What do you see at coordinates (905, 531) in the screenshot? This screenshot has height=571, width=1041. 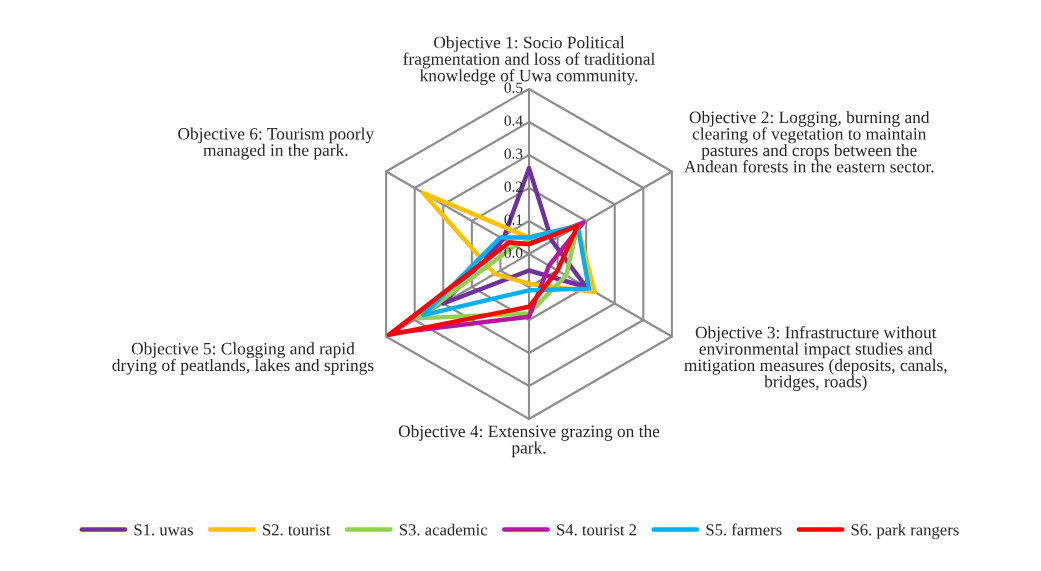 I see `legend-label: S6. park rangers` at bounding box center [905, 531].